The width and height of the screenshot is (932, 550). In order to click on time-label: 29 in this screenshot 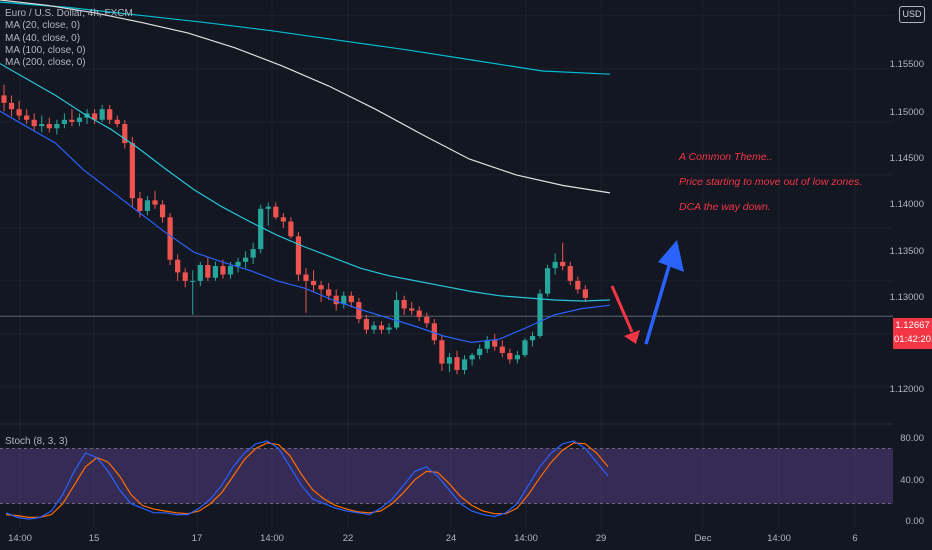, I will do `click(601, 538)`.